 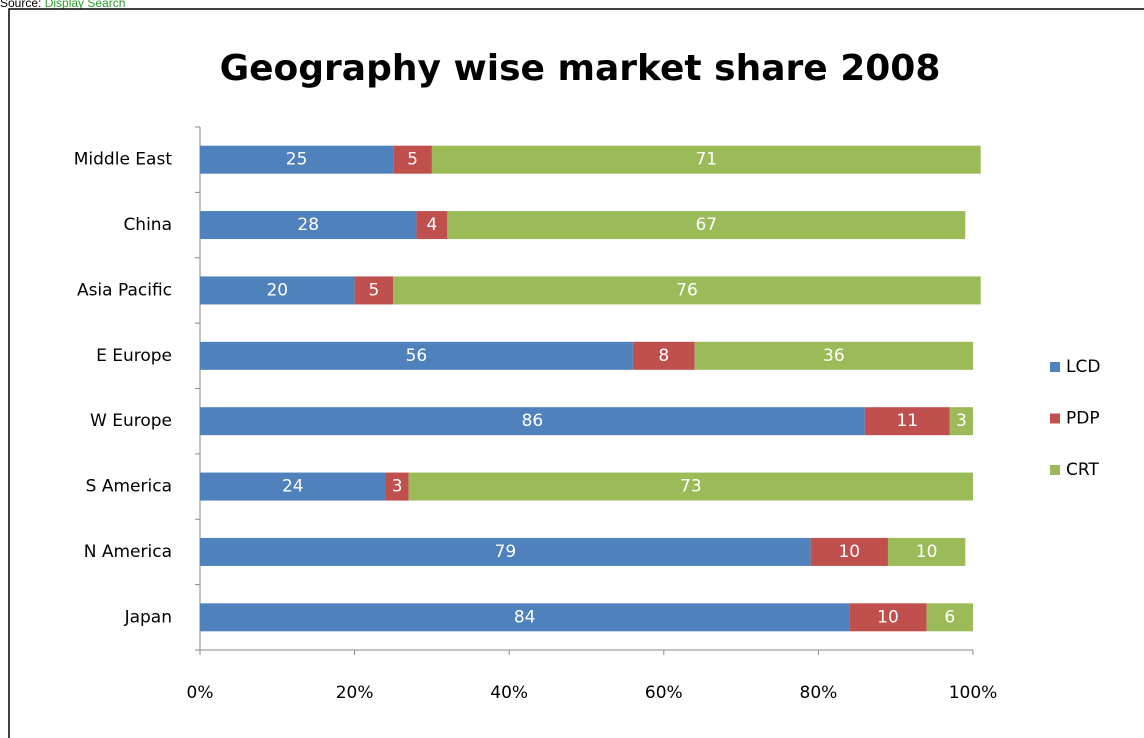 I want to click on legend-label: CRT, so click(x=1082, y=470).